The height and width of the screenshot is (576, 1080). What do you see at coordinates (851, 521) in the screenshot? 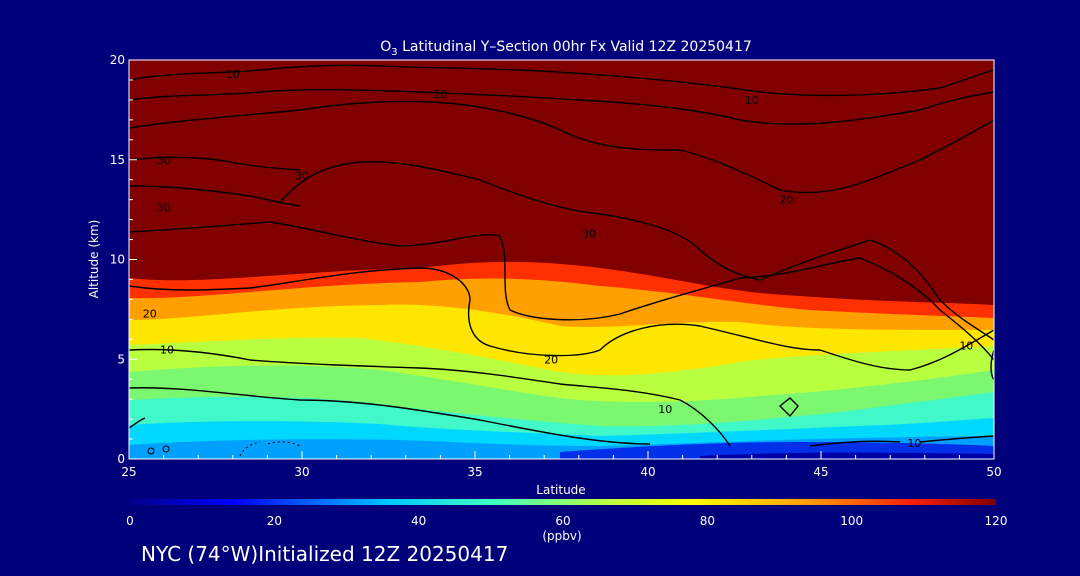
I see `colorbar-tick-label: 100` at bounding box center [851, 521].